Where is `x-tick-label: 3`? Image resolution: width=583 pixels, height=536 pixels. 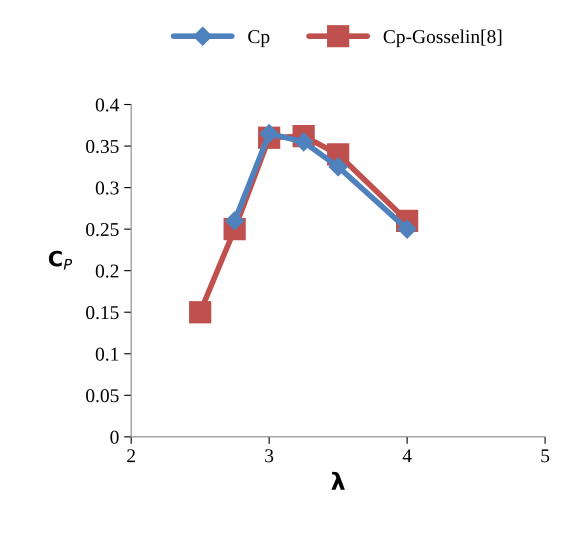 x-tick-label: 3 is located at coordinates (269, 455).